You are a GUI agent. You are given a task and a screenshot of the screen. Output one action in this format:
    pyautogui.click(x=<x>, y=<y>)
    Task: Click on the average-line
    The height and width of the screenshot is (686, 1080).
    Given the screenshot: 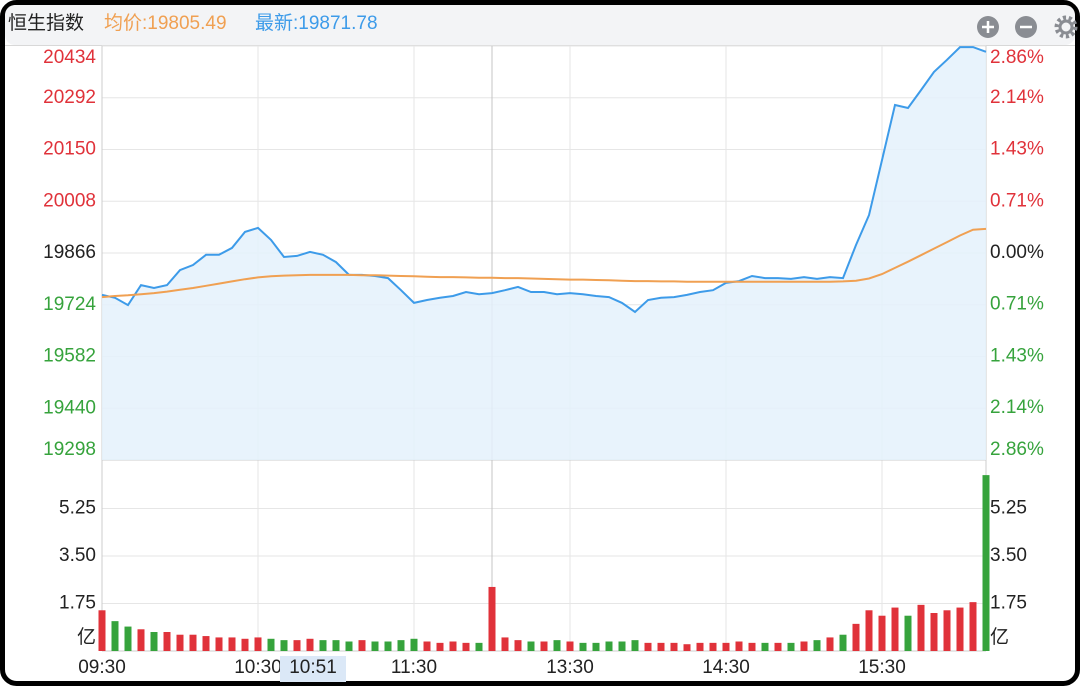 What is the action you would take?
    pyautogui.click(x=544, y=263)
    